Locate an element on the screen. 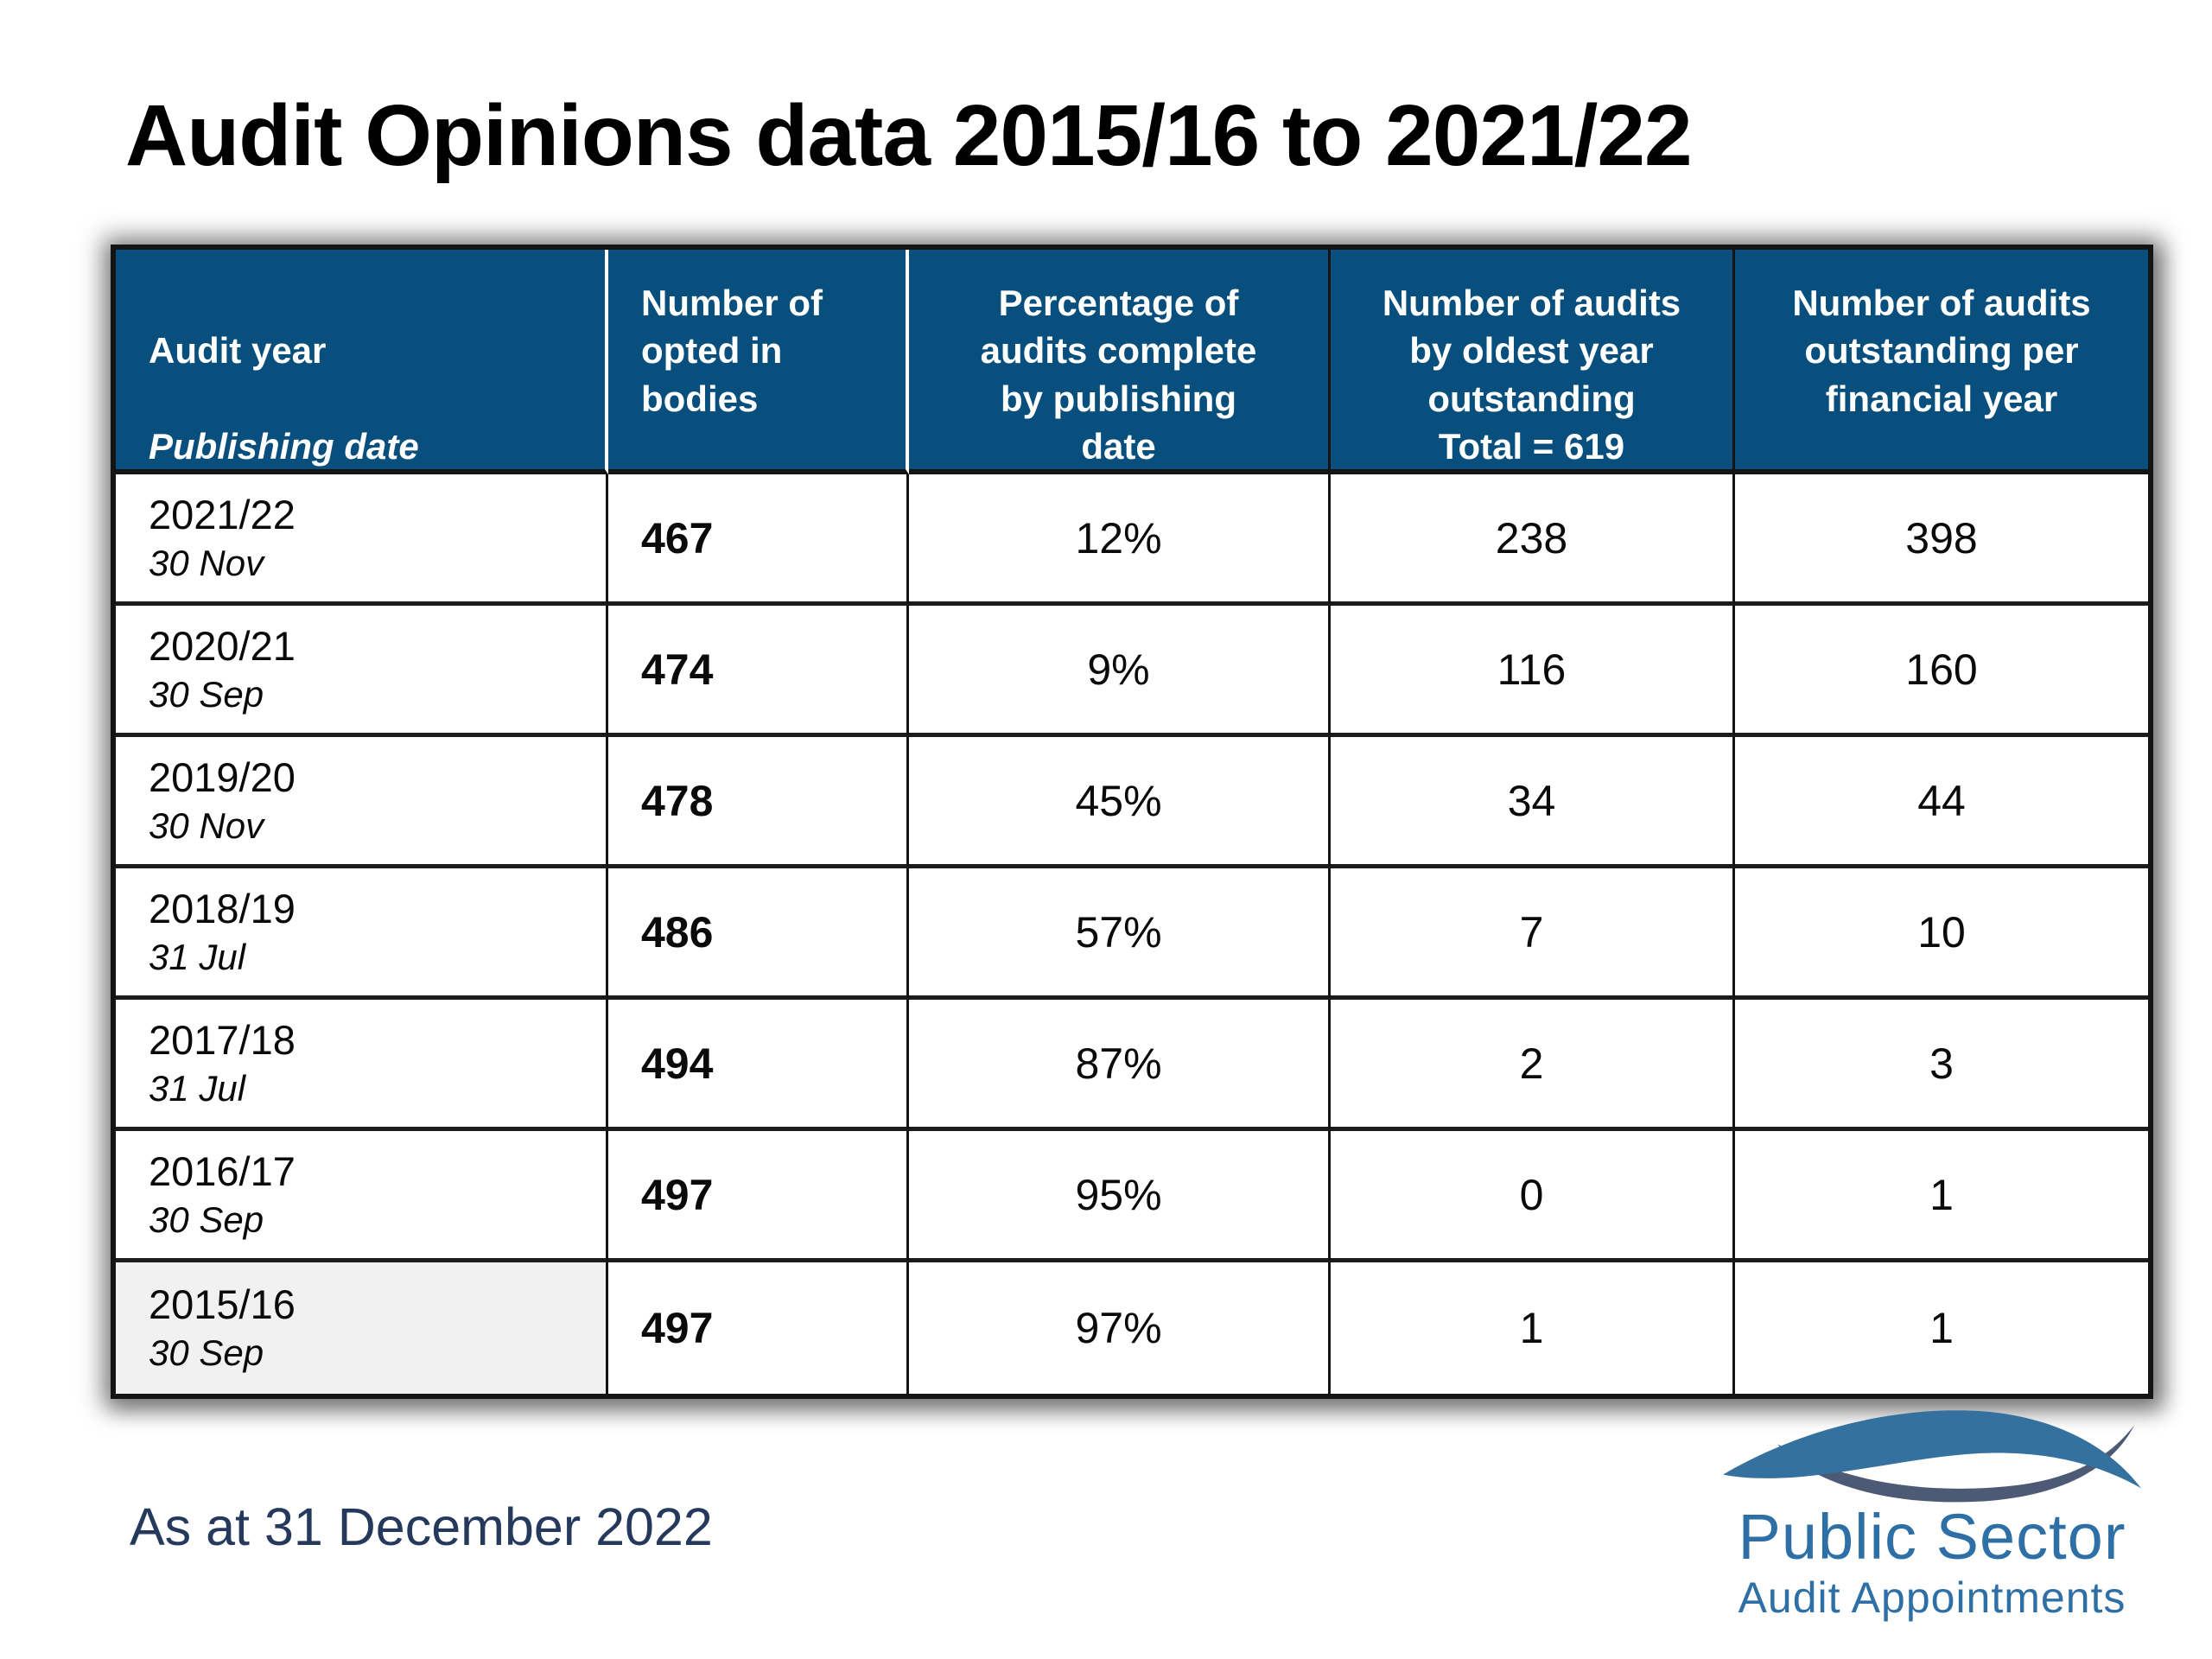 This screenshot has width=2212, height=1659. table-row-2017-18-year-cell: 2017/18 31 Jul is located at coordinates (362, 1065).